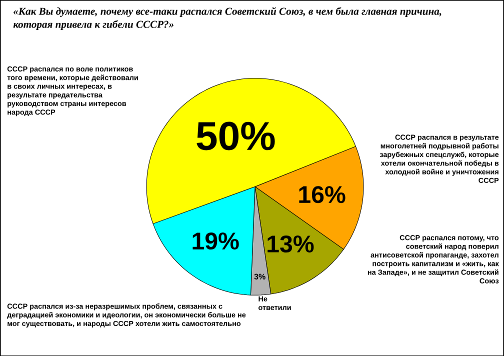  What do you see at coordinates (235, 136) in the screenshot?
I see `data-label: 50%` at bounding box center [235, 136].